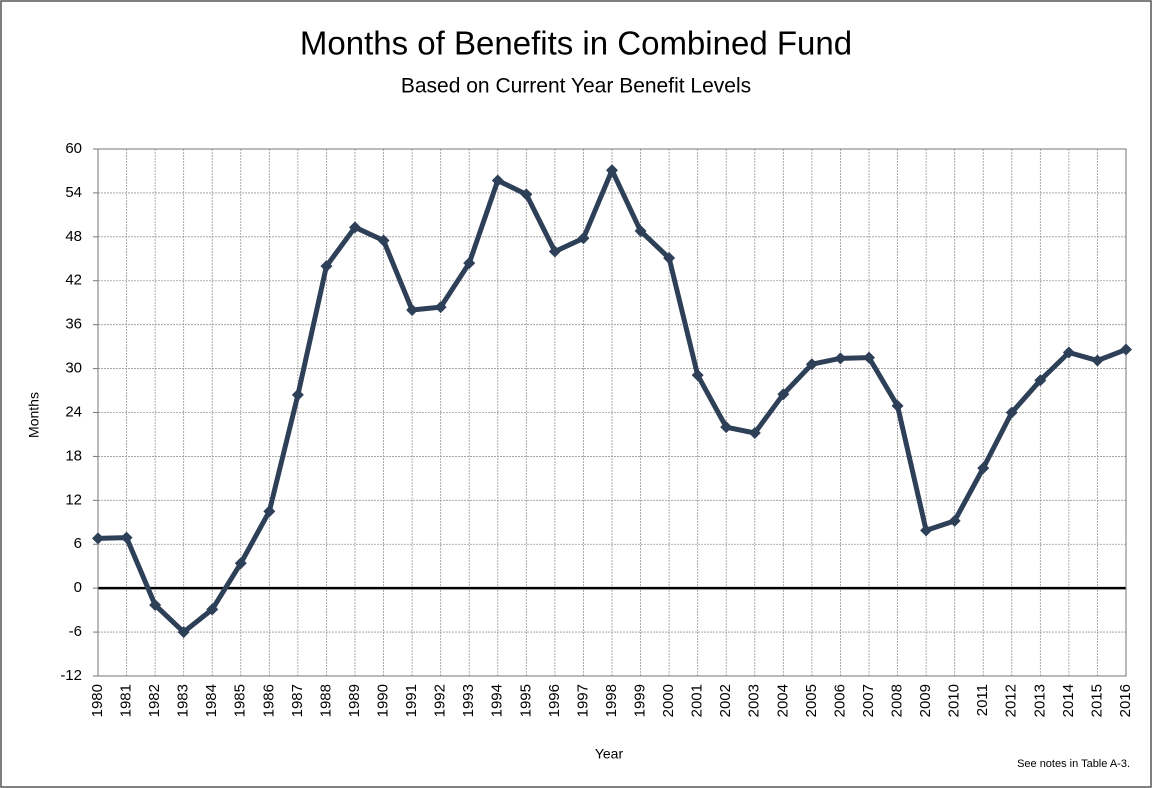  Describe the element at coordinates (576, 86) in the screenshot. I see `chart-subtitle: Based on Current Year Benefit Levels` at that location.